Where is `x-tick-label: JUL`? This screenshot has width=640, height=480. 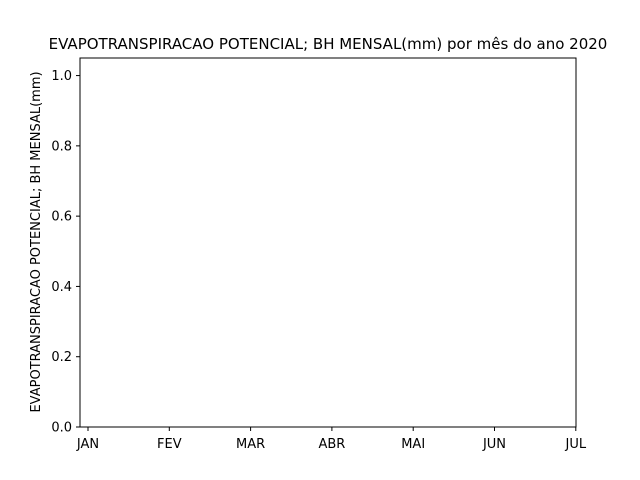 x-tick-label: JUL is located at coordinates (576, 444).